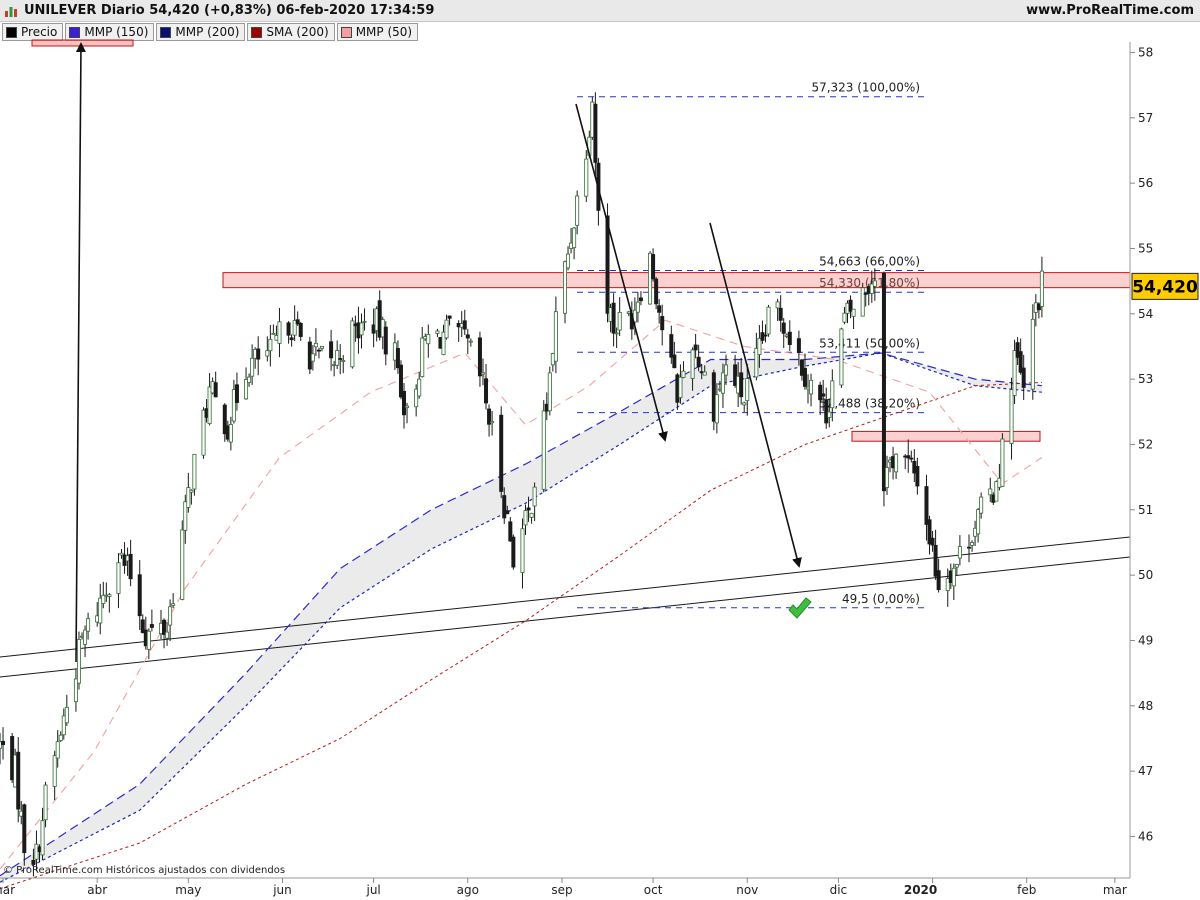  I want to click on time-tick-label: may, so click(188, 890).